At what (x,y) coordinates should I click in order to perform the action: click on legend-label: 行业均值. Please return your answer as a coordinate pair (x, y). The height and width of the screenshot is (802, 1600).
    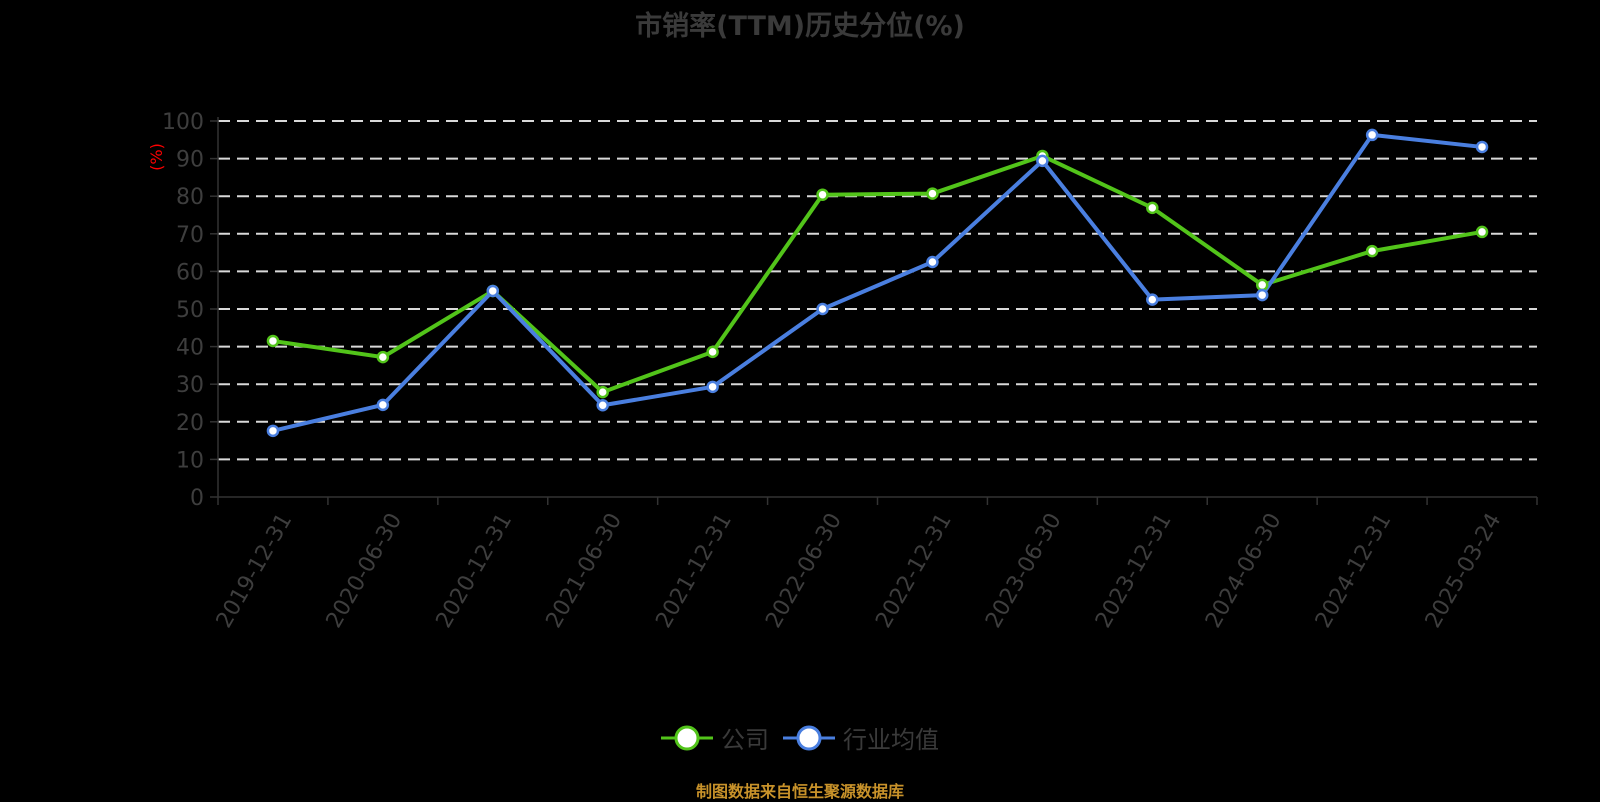
    Looking at the image, I should click on (891, 740).